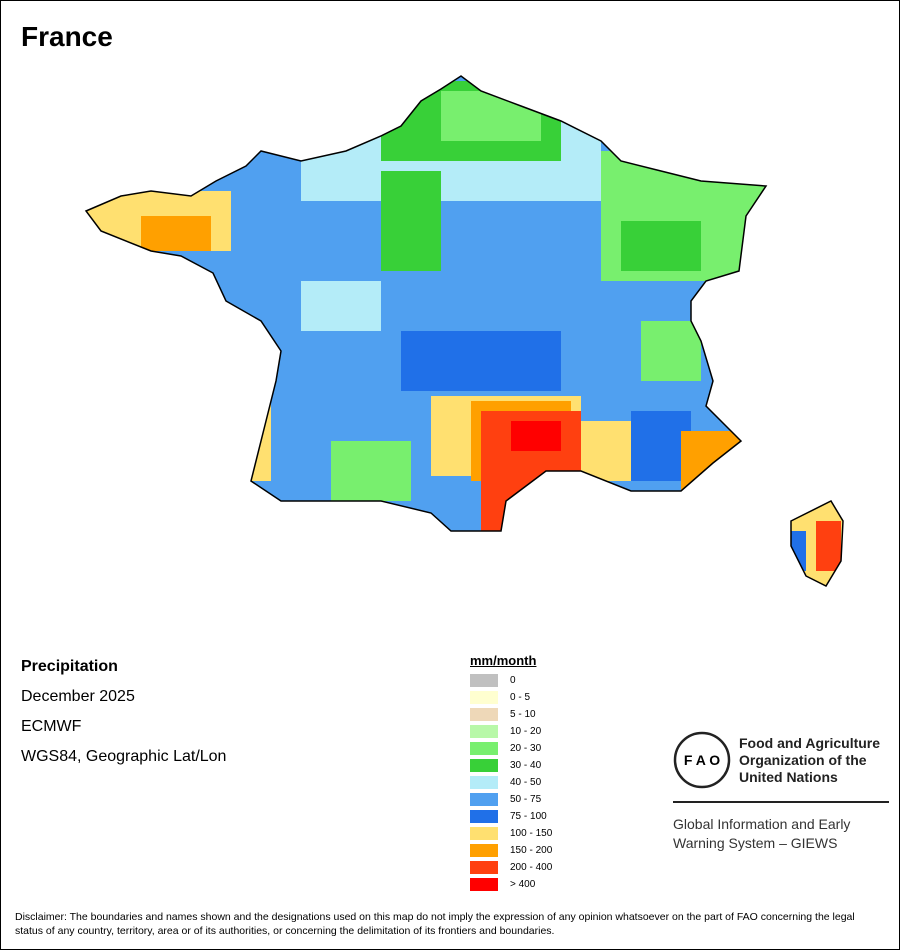 The height and width of the screenshot is (950, 900). I want to click on fao-name-2: Organization of the, so click(803, 760).